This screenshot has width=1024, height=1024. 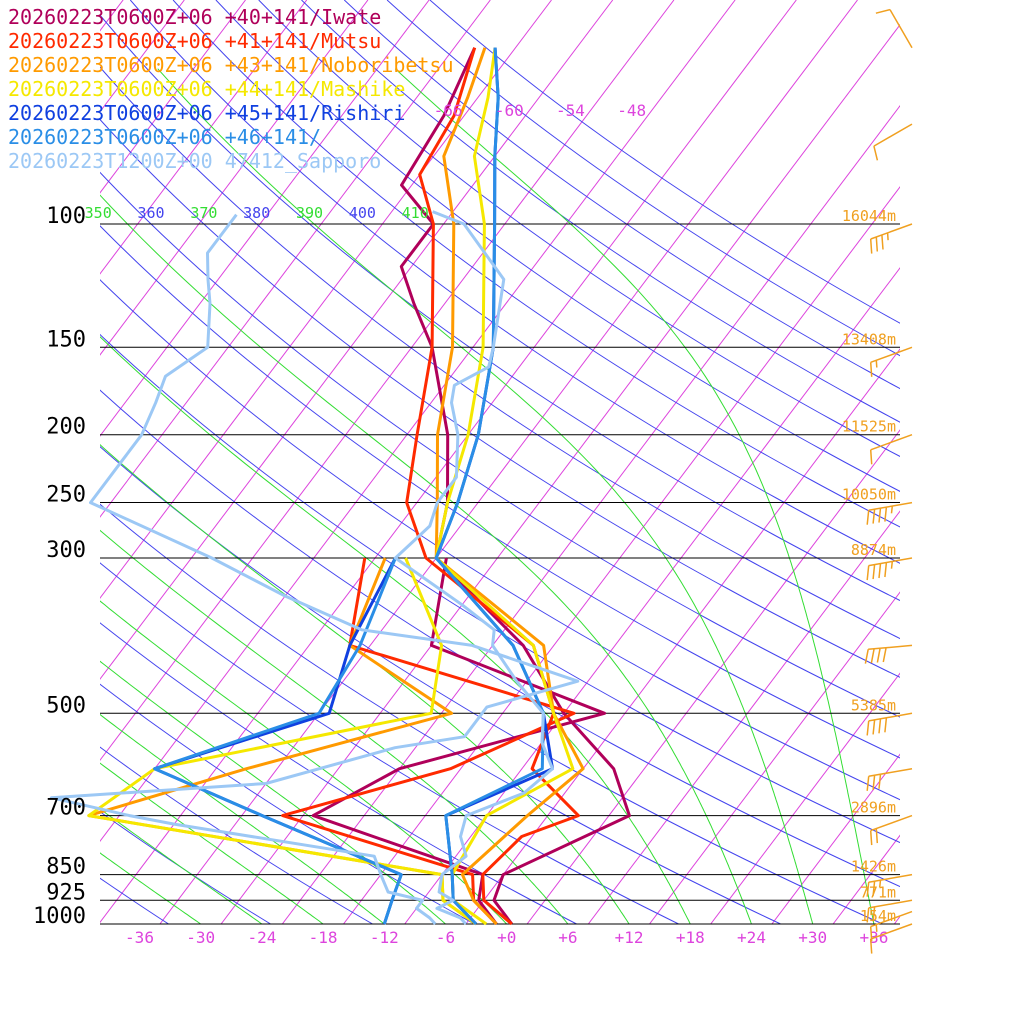 I want to click on legend-entry: 20260223T0600Z+06 +46+141/, so click(x=164, y=137).